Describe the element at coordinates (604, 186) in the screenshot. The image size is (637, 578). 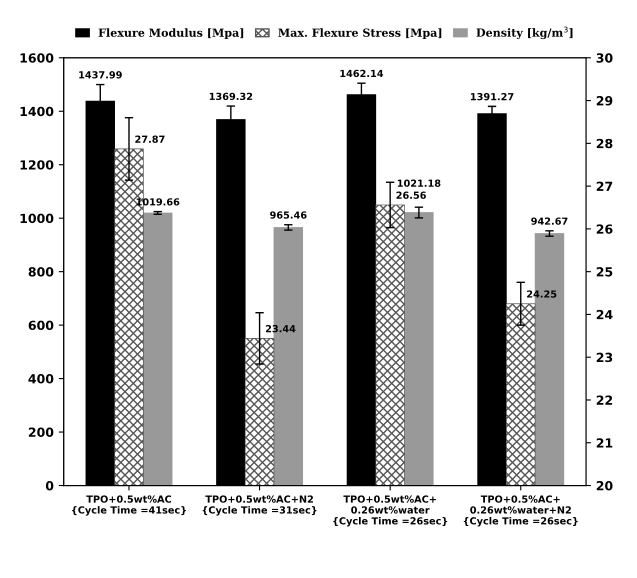
I see `y2-tick-label: 27` at that location.